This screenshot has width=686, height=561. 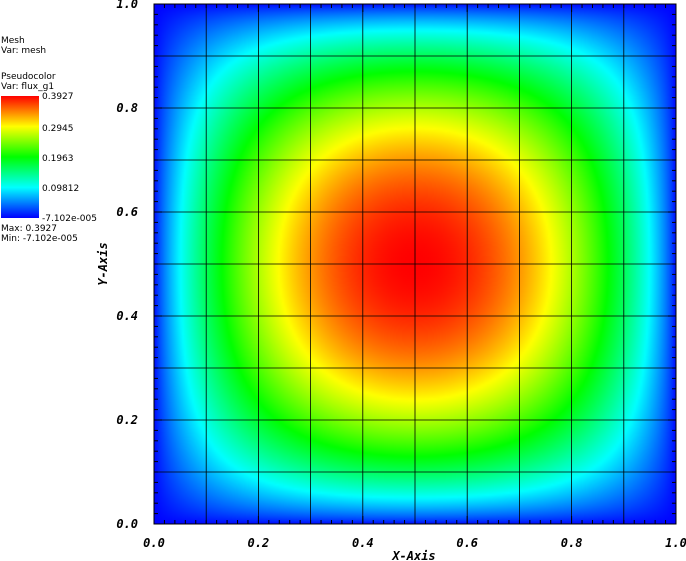 What do you see at coordinates (413, 555) in the screenshot?
I see `x-axis-title: X-Axis` at bounding box center [413, 555].